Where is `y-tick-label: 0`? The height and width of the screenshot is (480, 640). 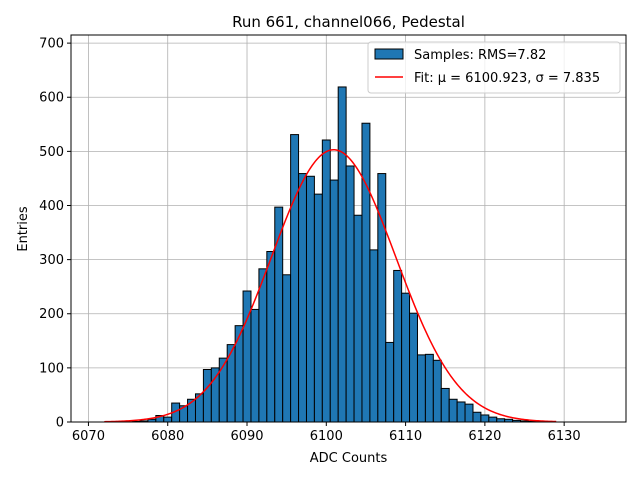 y-tick-label: 0 is located at coordinates (60, 423).